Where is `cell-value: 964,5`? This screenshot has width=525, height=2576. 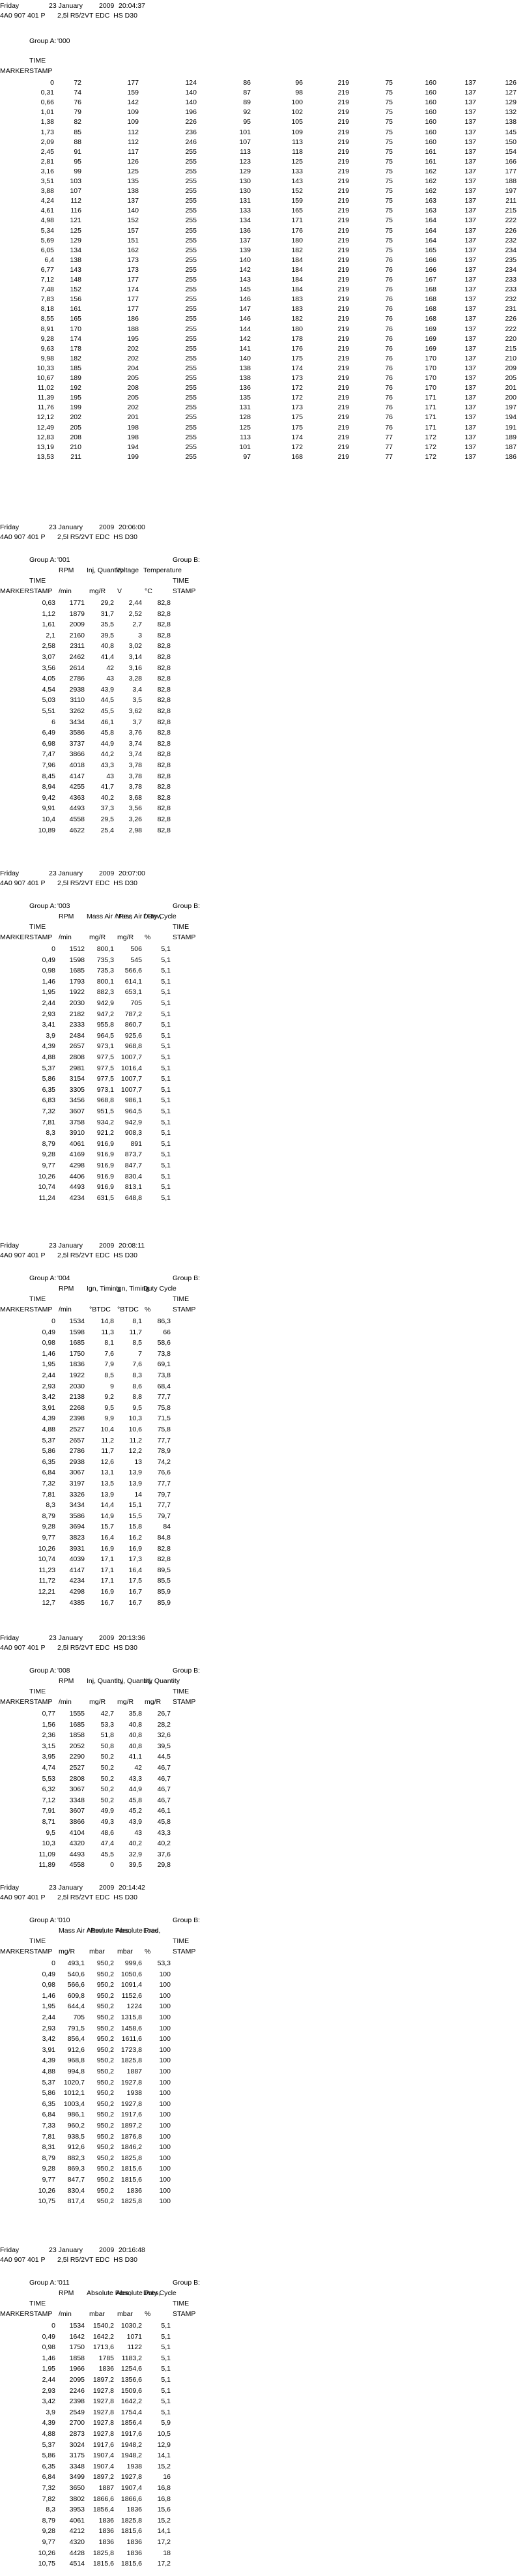 cell-value: 964,5 is located at coordinates (105, 1036).